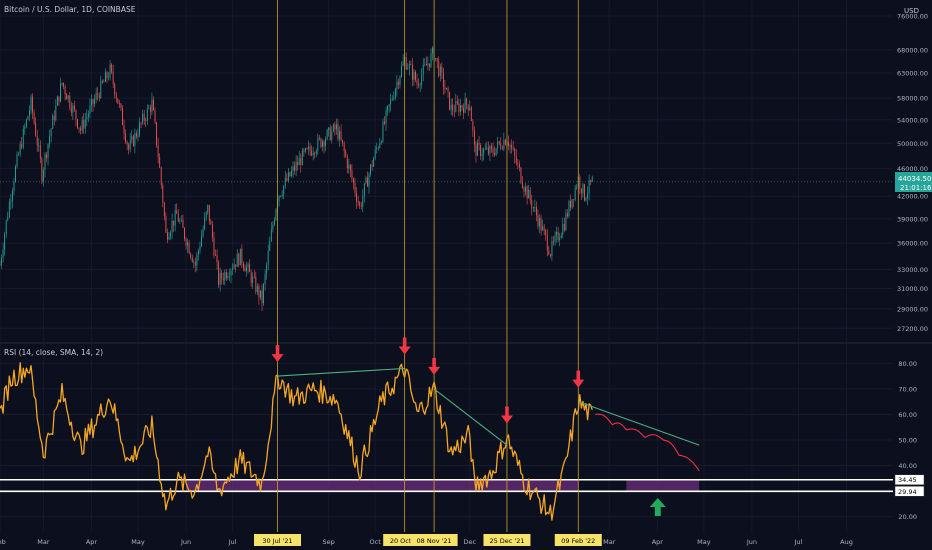 The height and width of the screenshot is (550, 932). Describe the element at coordinates (70, 9) in the screenshot. I see `symbol-title: Bitcoin / U.S. Dollar, 1D, COINBASE` at that location.